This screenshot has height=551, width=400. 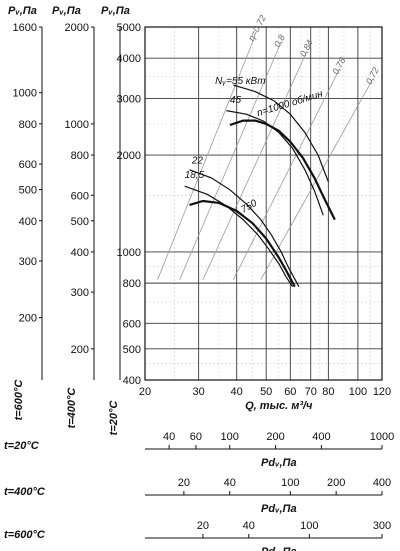 What do you see at coordinates (19, 400) in the screenshot?
I see `temperature-label: t=600°C` at bounding box center [19, 400].